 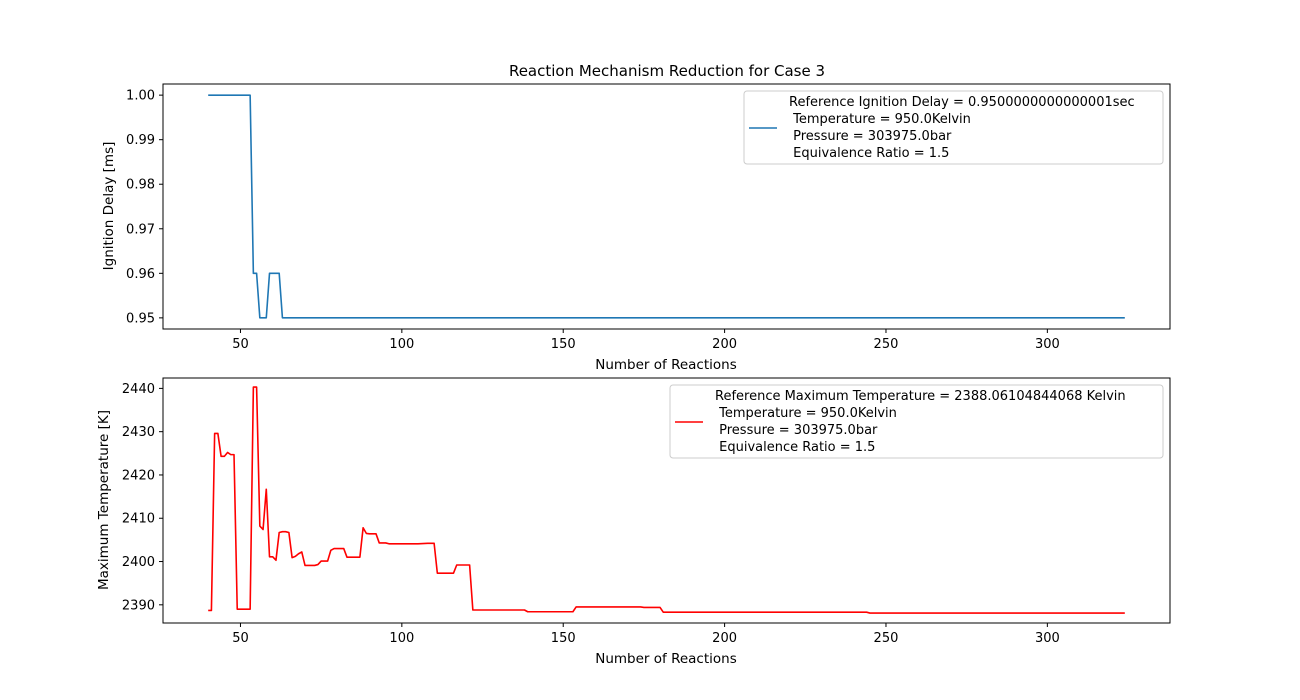 What do you see at coordinates (667, 71) in the screenshot?
I see `chart-title: Reaction Mechanism Reduction for Case 3` at bounding box center [667, 71].